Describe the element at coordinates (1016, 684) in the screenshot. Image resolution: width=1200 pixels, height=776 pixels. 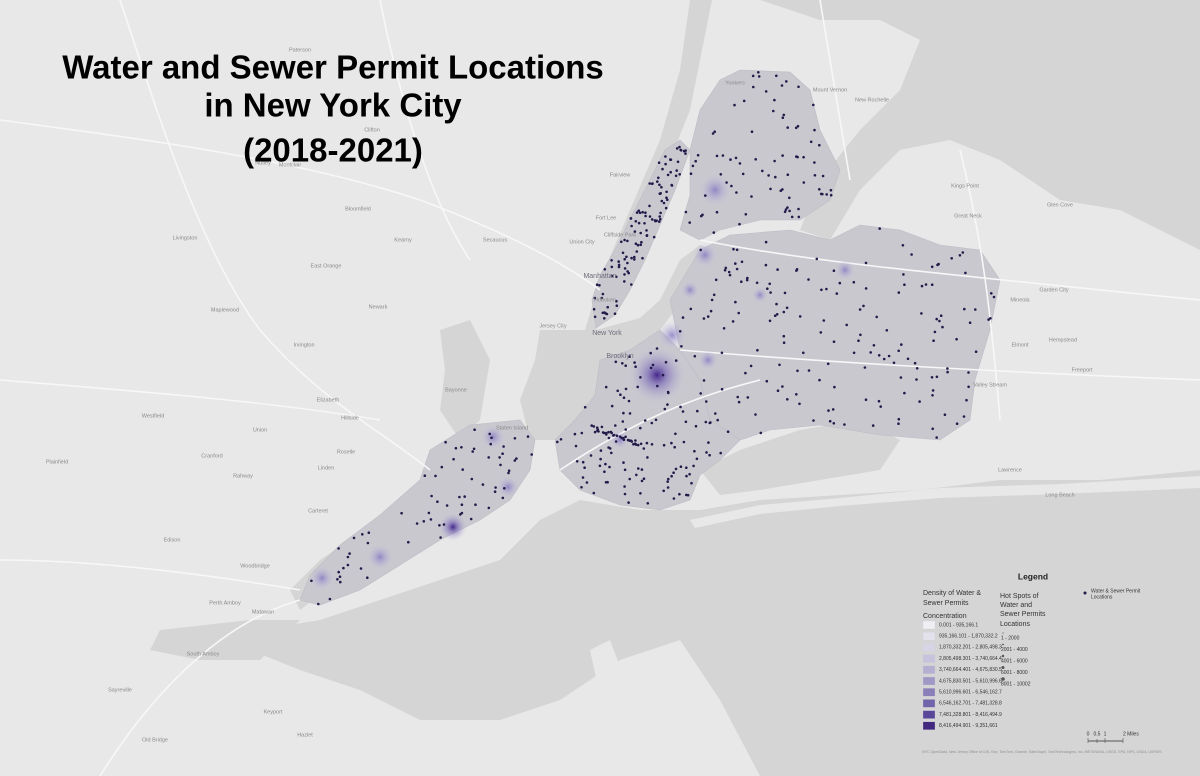
I see `legend-label: 8001 - 10002` at that location.